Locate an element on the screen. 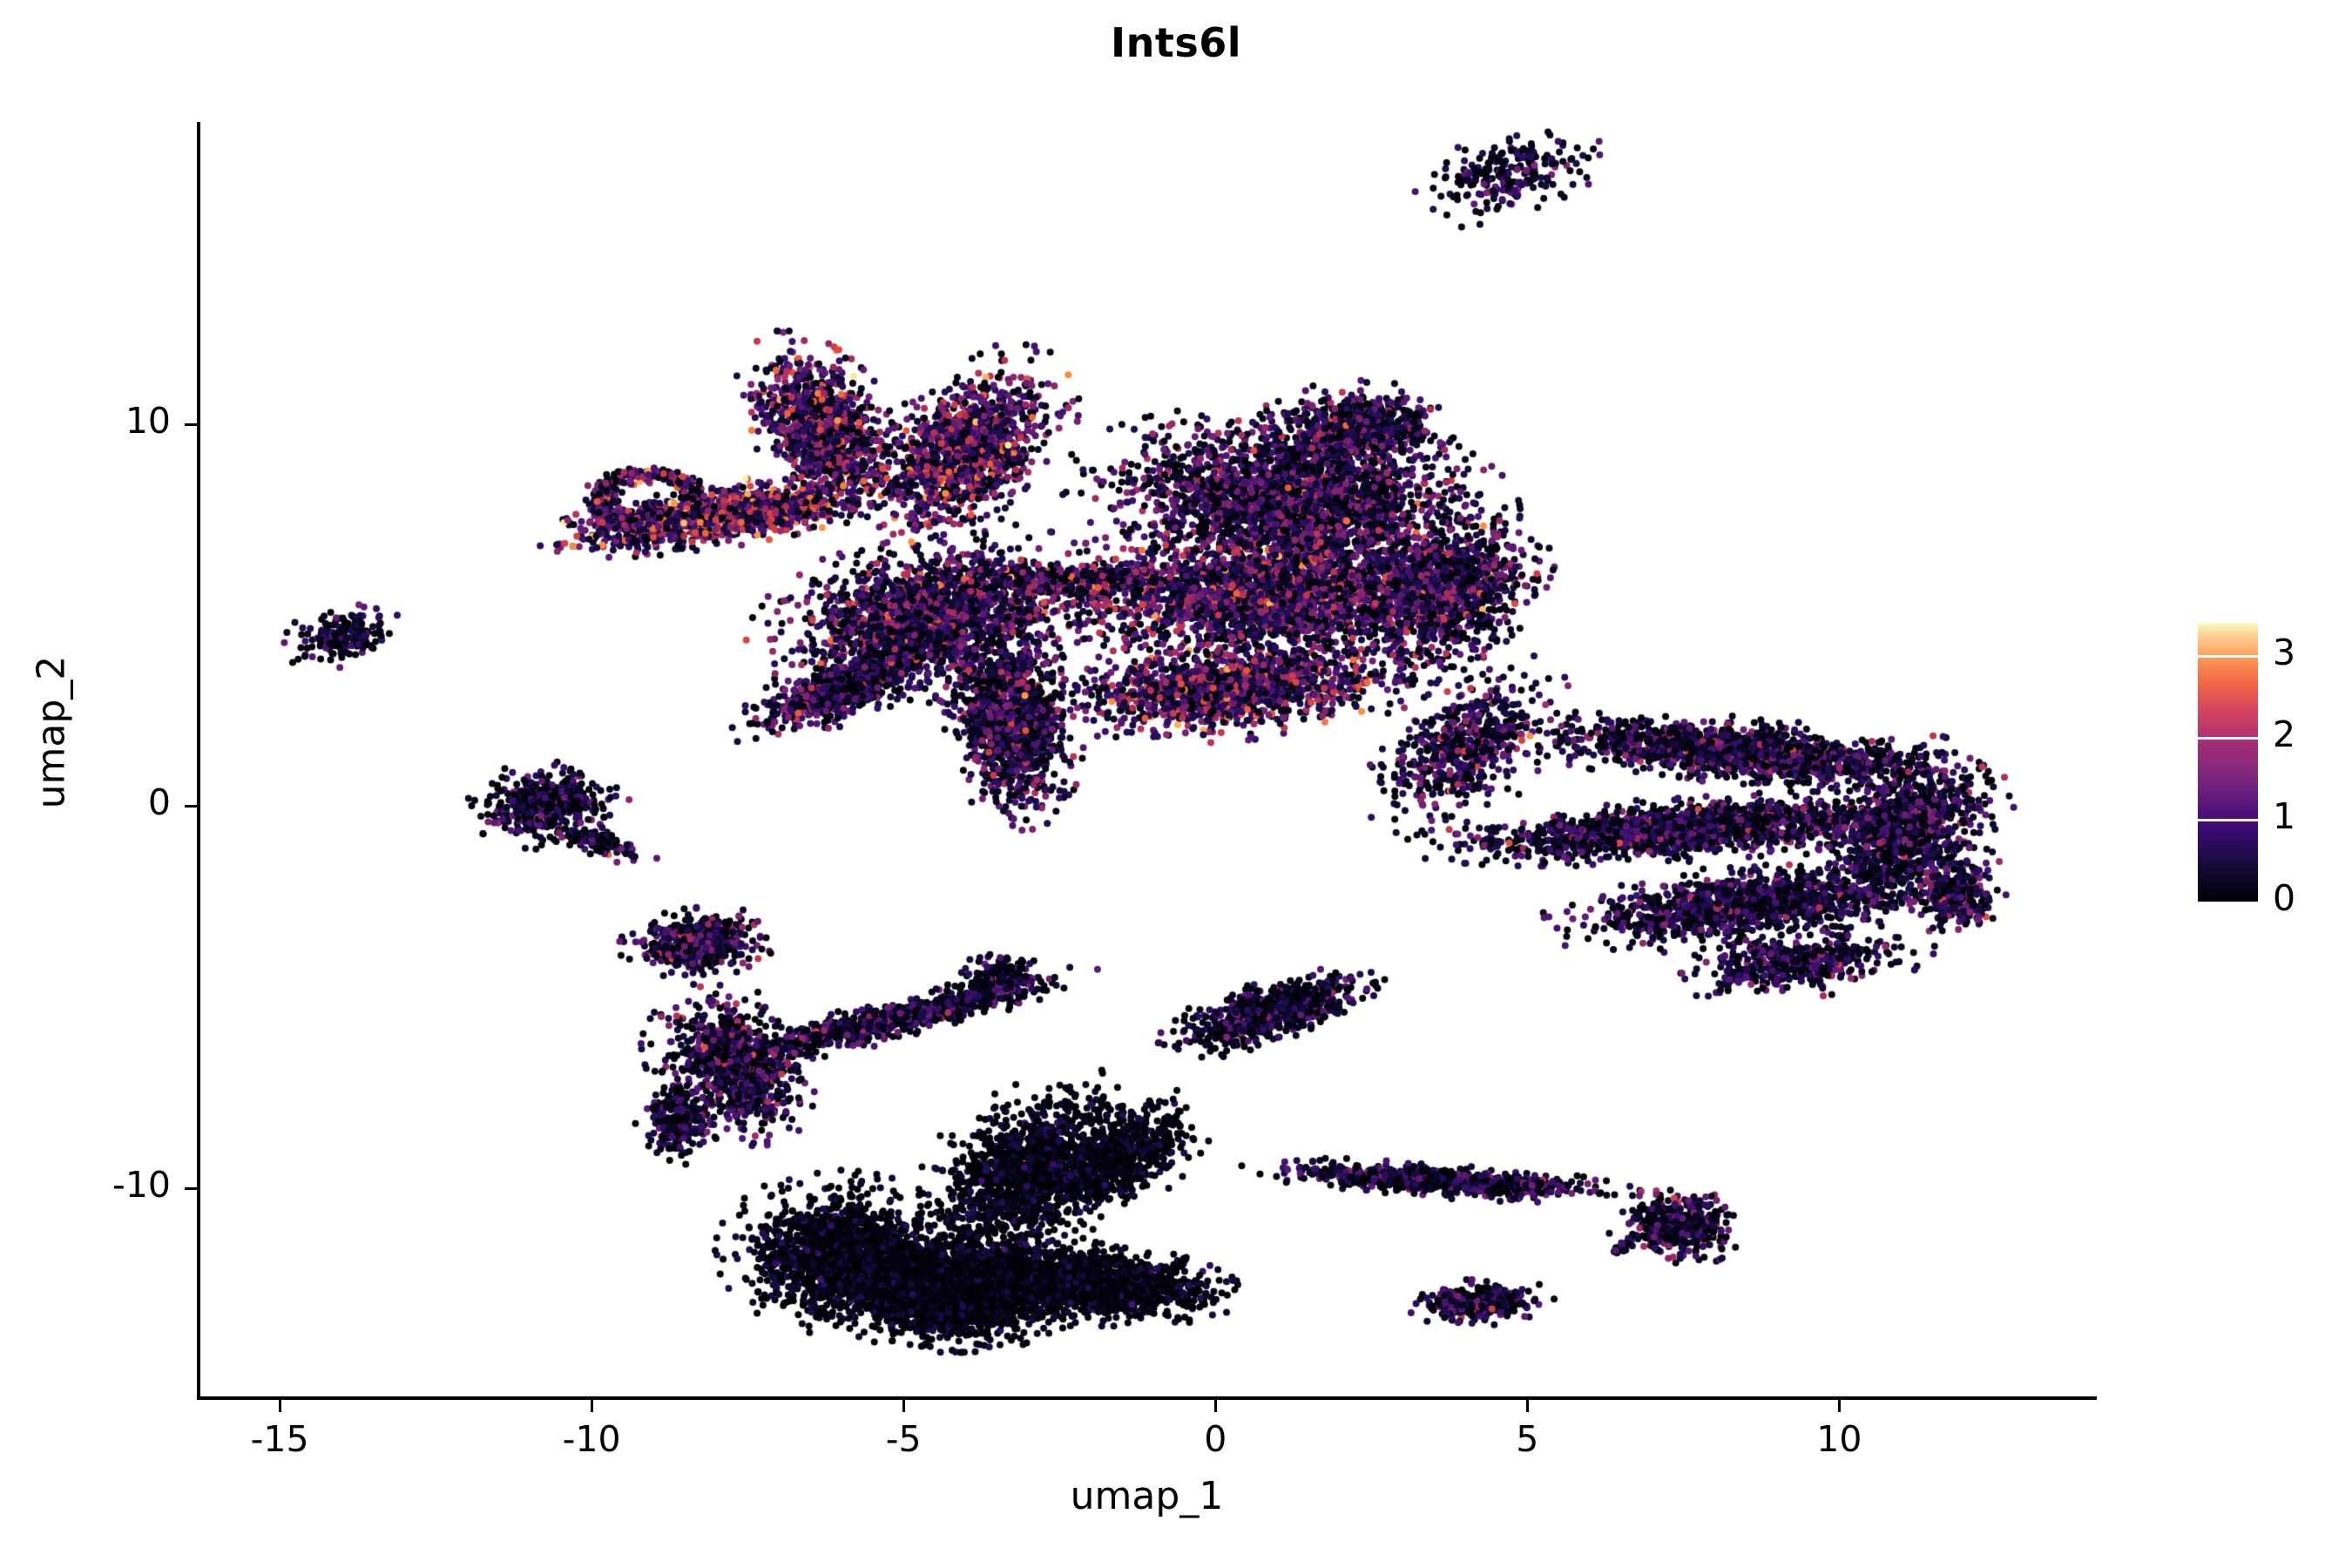  y-tick-label: 0 is located at coordinates (159, 802).